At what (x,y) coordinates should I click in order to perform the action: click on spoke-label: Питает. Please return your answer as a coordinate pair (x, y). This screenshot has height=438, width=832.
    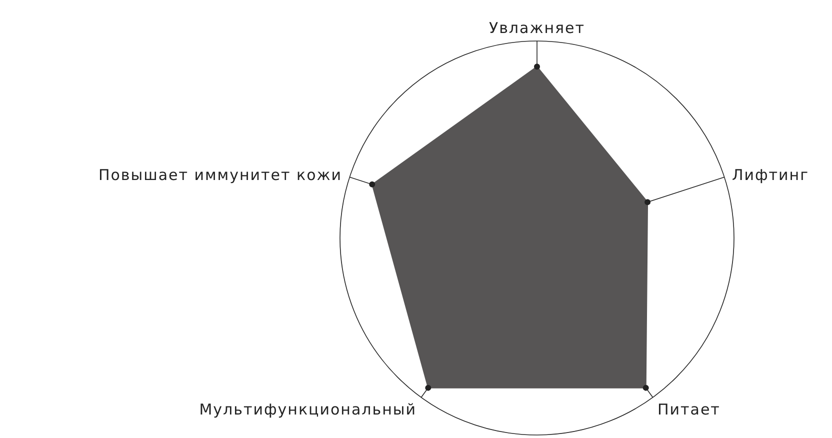
    Looking at the image, I should click on (688, 409).